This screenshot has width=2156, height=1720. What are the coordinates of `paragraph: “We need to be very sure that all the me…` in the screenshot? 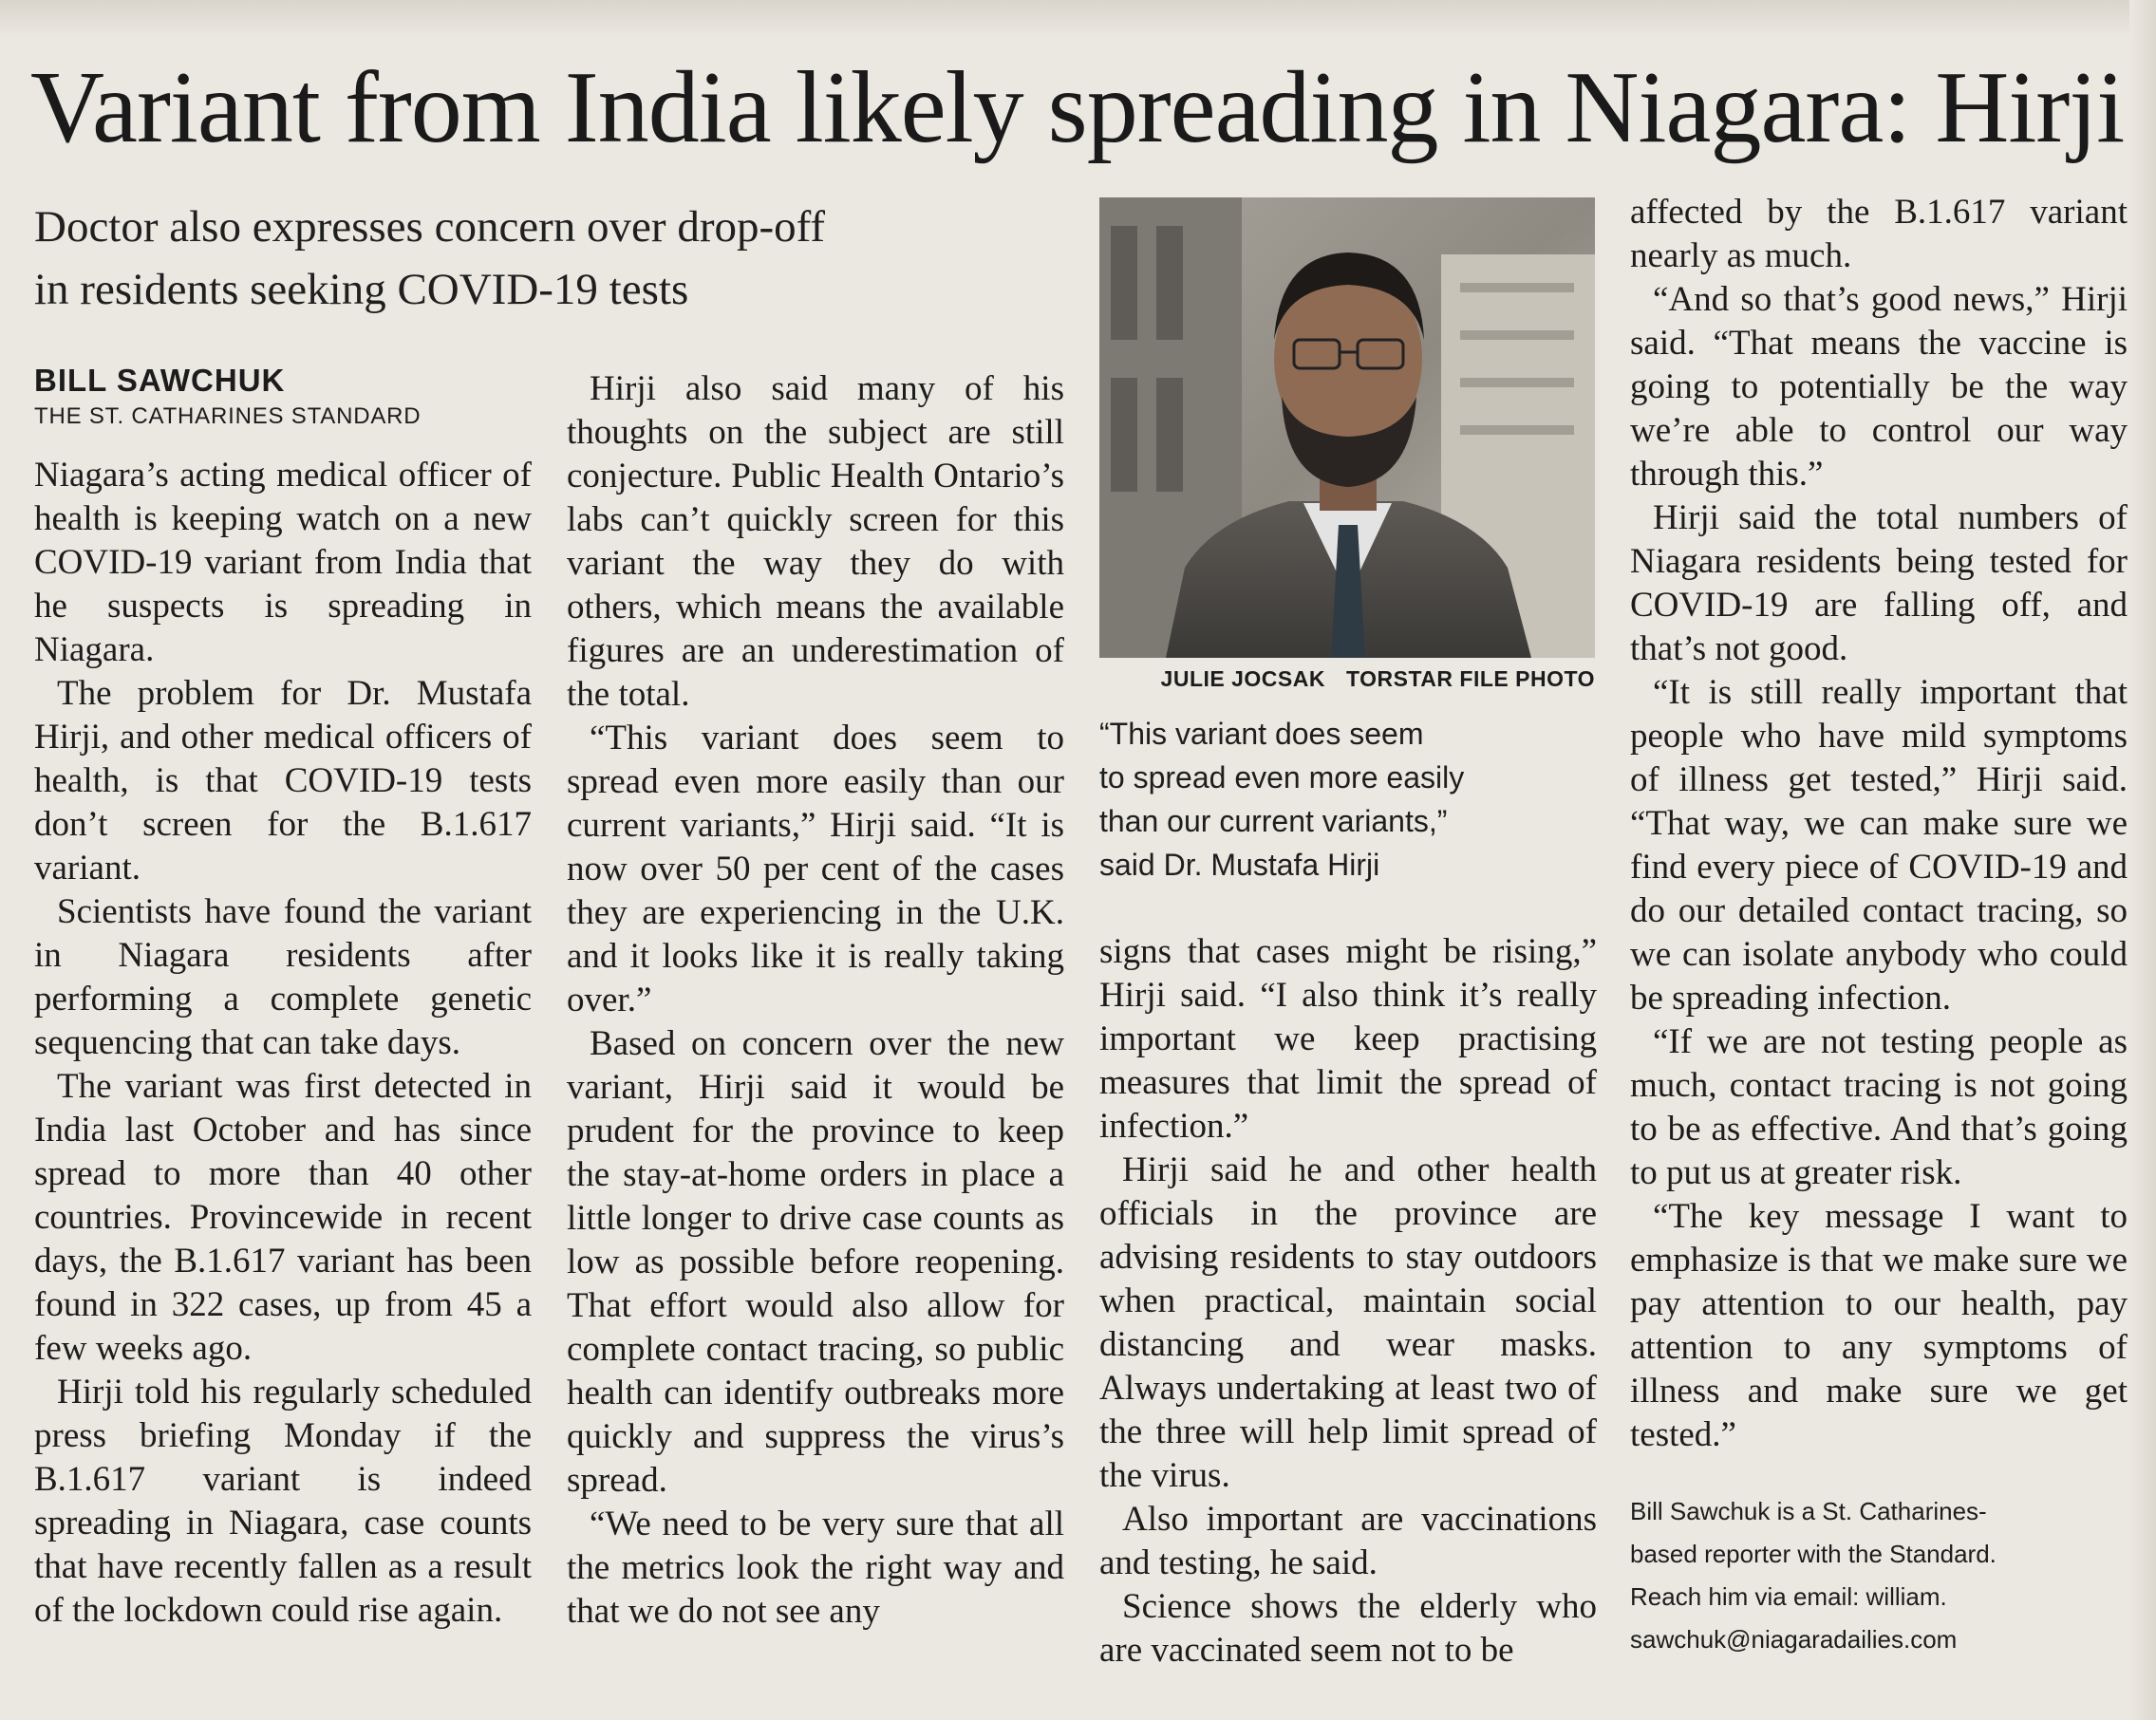 It's located at (815, 1568).